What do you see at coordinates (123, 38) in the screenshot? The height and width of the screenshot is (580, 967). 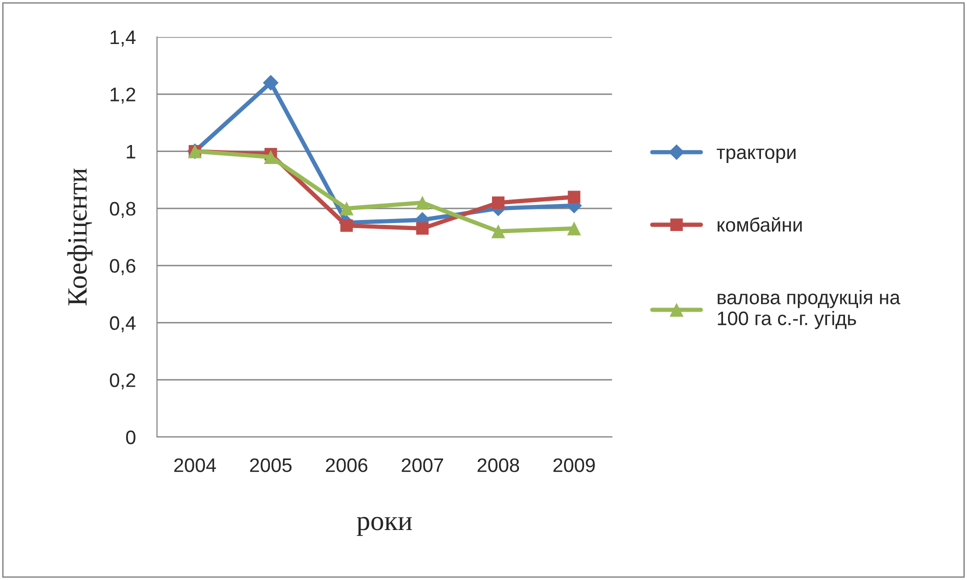 I see `y-tick-label: 1,4` at bounding box center [123, 38].